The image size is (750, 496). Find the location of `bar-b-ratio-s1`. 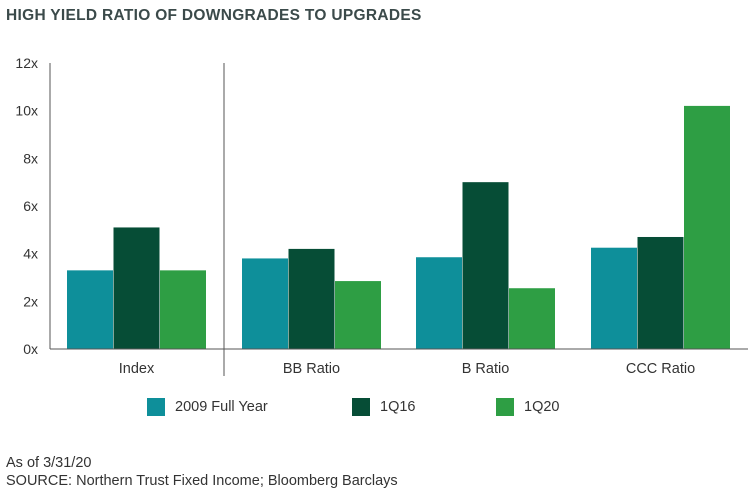

bar-b-ratio-s1 is located at coordinates (485, 265).